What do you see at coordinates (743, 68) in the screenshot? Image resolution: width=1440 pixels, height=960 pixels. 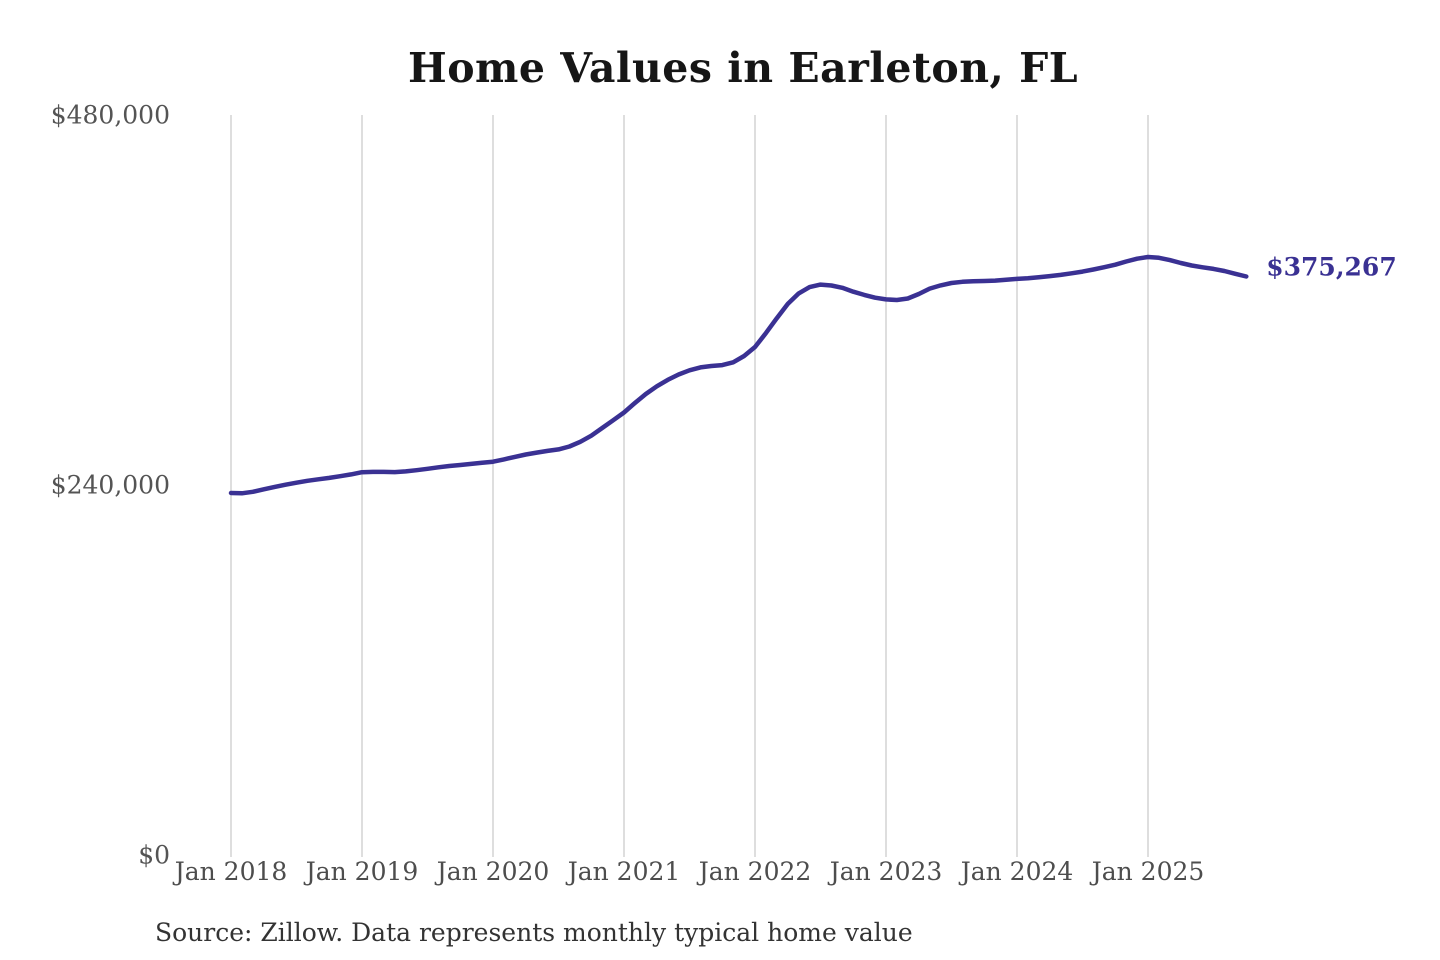 I see `chart-title: Home Values in Earleton, FL` at bounding box center [743, 68].